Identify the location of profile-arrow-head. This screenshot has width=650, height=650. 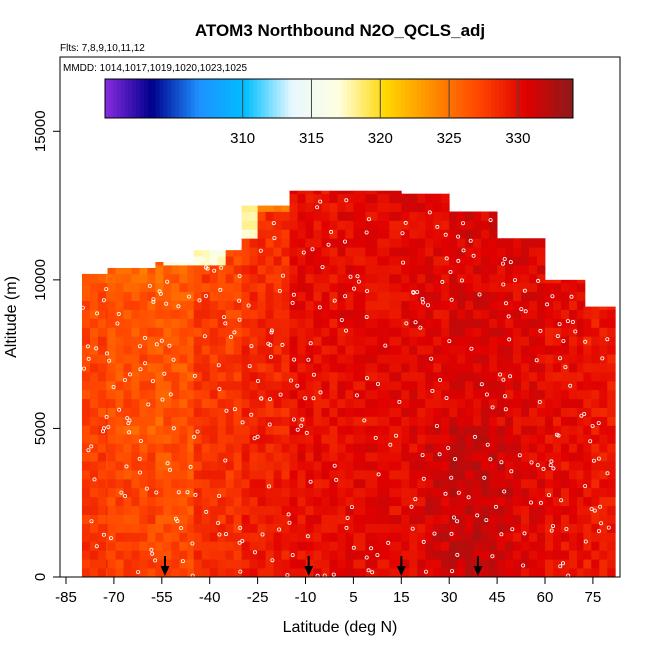
(478, 571).